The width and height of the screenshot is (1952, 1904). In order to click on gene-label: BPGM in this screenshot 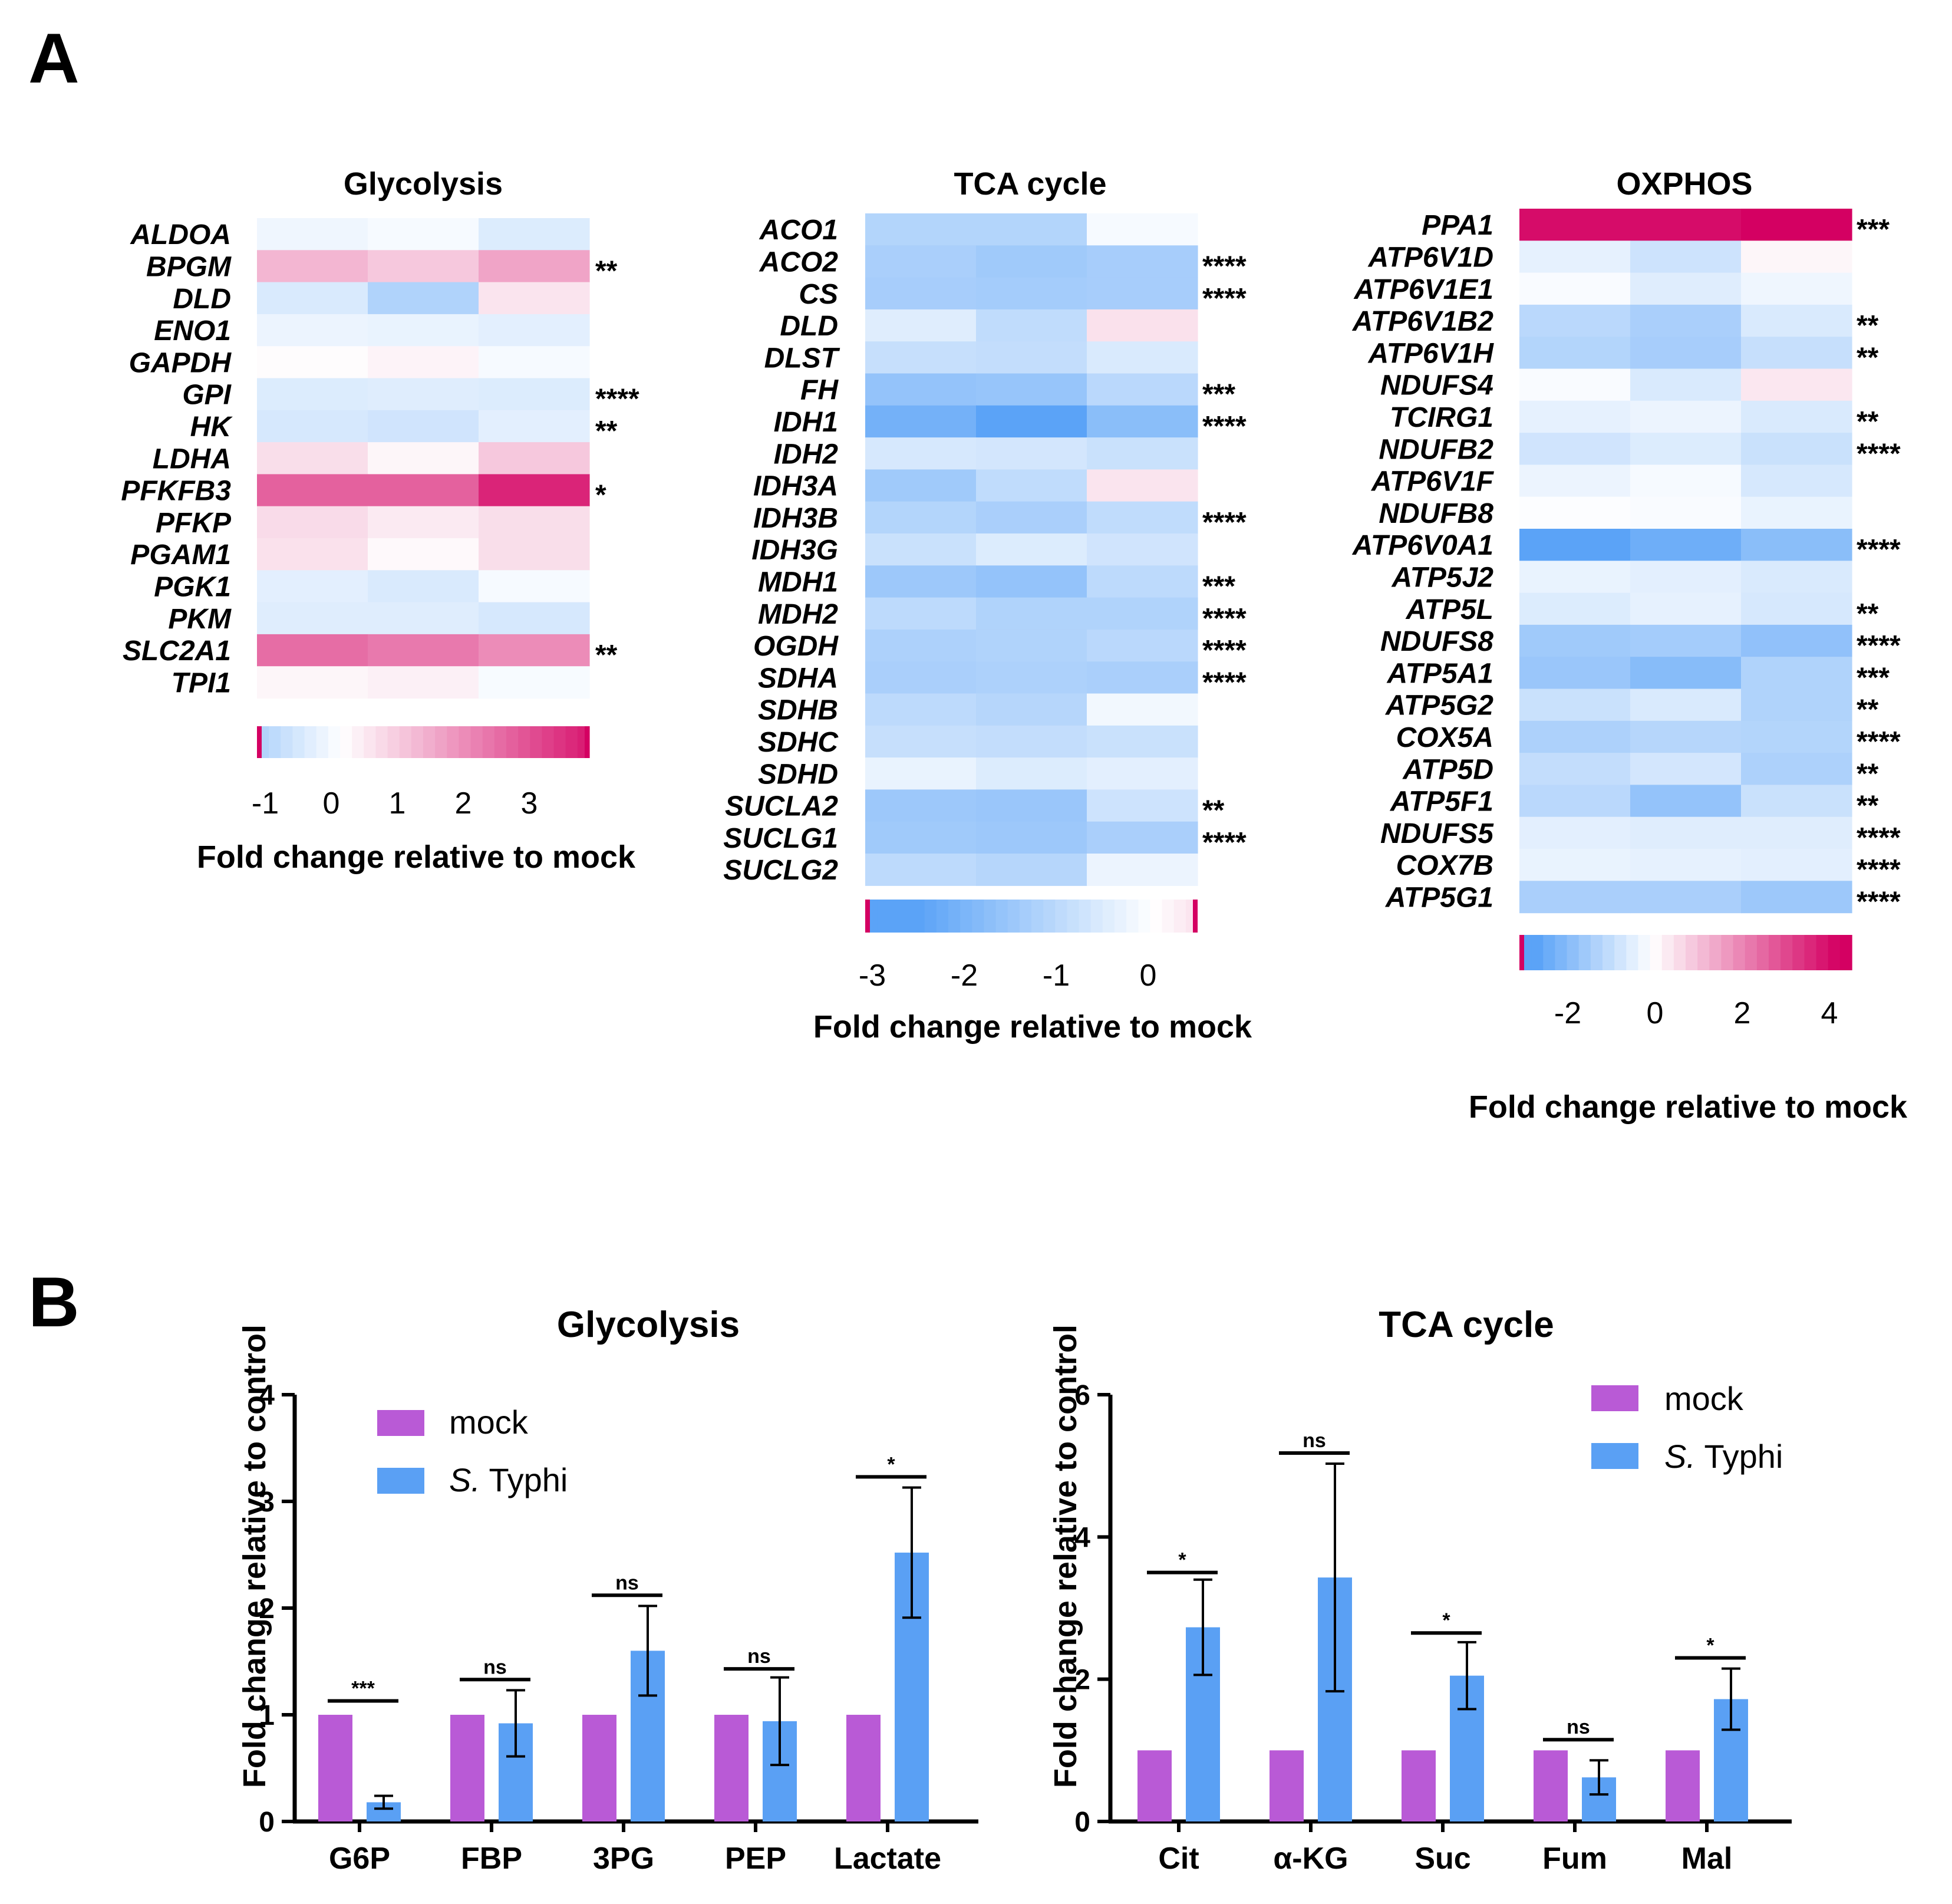, I will do `click(189, 266)`.